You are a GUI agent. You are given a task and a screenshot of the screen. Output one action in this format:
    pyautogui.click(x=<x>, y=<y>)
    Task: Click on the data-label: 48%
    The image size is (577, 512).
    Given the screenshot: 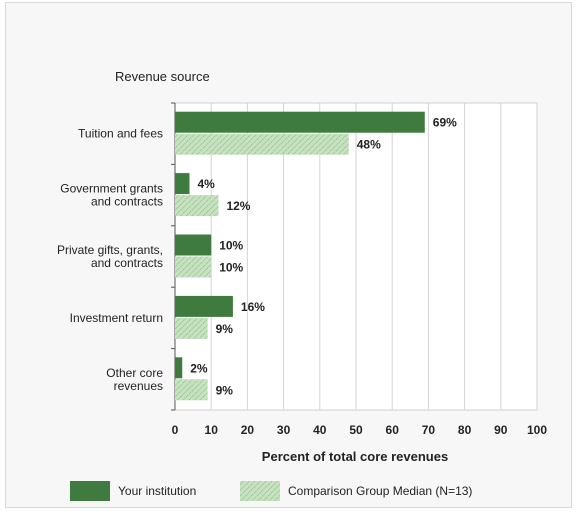 What is the action you would take?
    pyautogui.click(x=369, y=145)
    